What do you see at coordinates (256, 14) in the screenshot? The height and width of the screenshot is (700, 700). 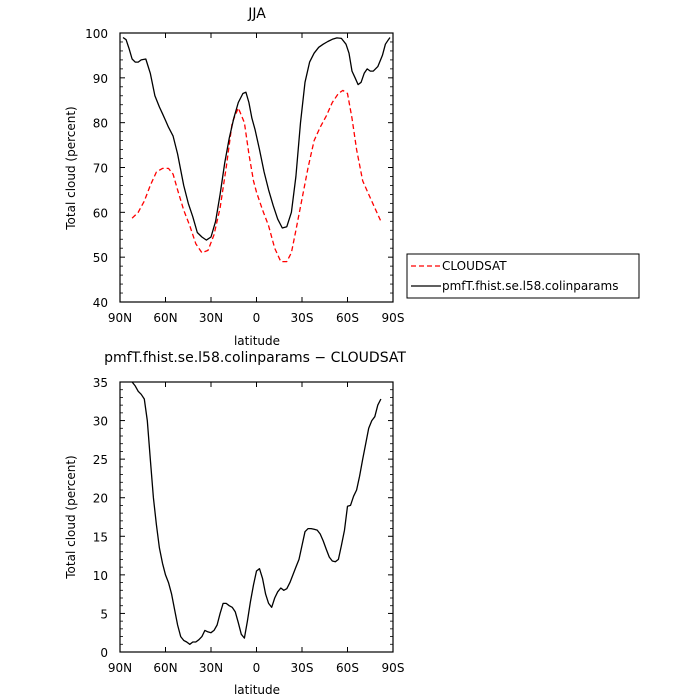 I see `top-chart-title: JJA` at bounding box center [256, 14].